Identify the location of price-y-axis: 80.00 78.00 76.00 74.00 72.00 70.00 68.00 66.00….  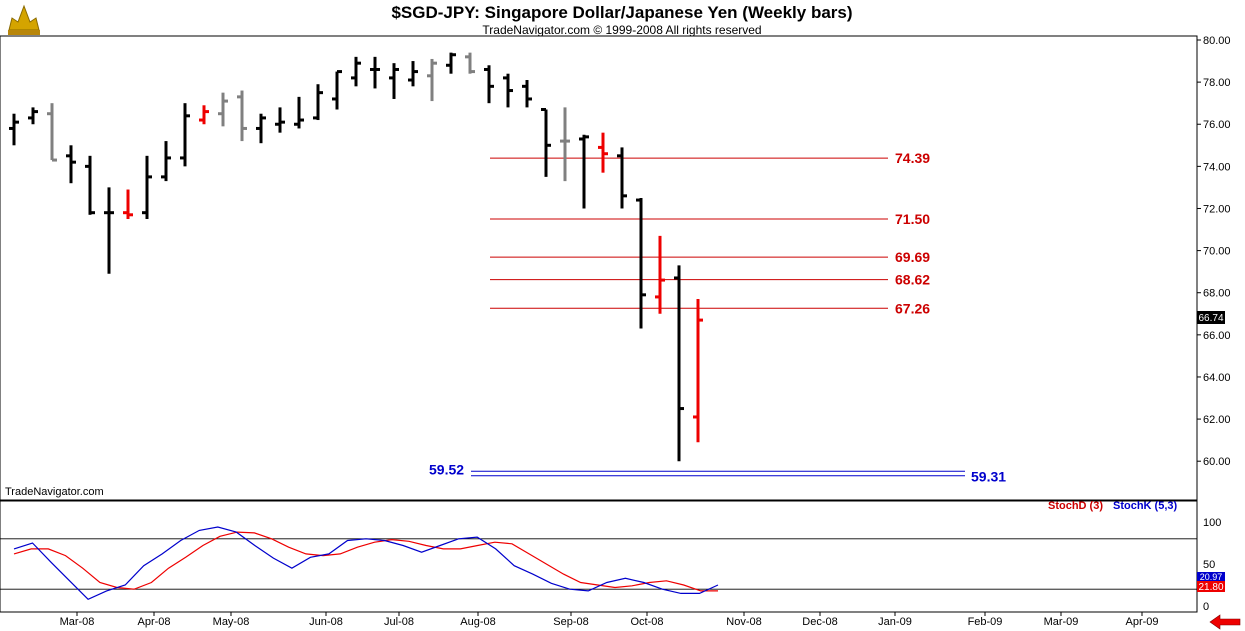
(1214, 251).